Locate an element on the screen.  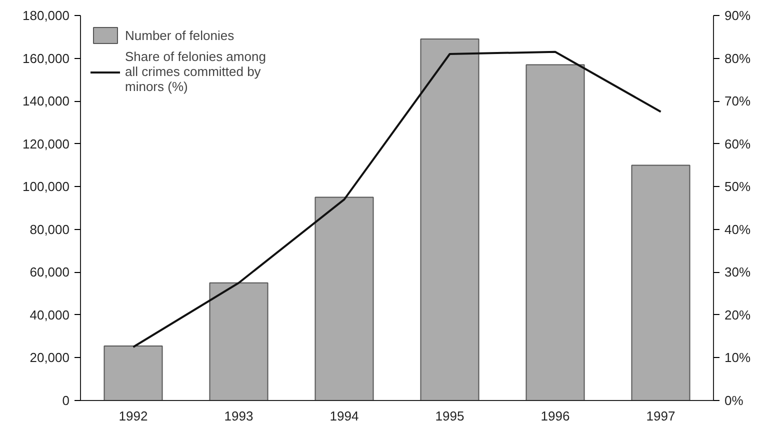
y2-tick-label: 70% is located at coordinates (737, 101).